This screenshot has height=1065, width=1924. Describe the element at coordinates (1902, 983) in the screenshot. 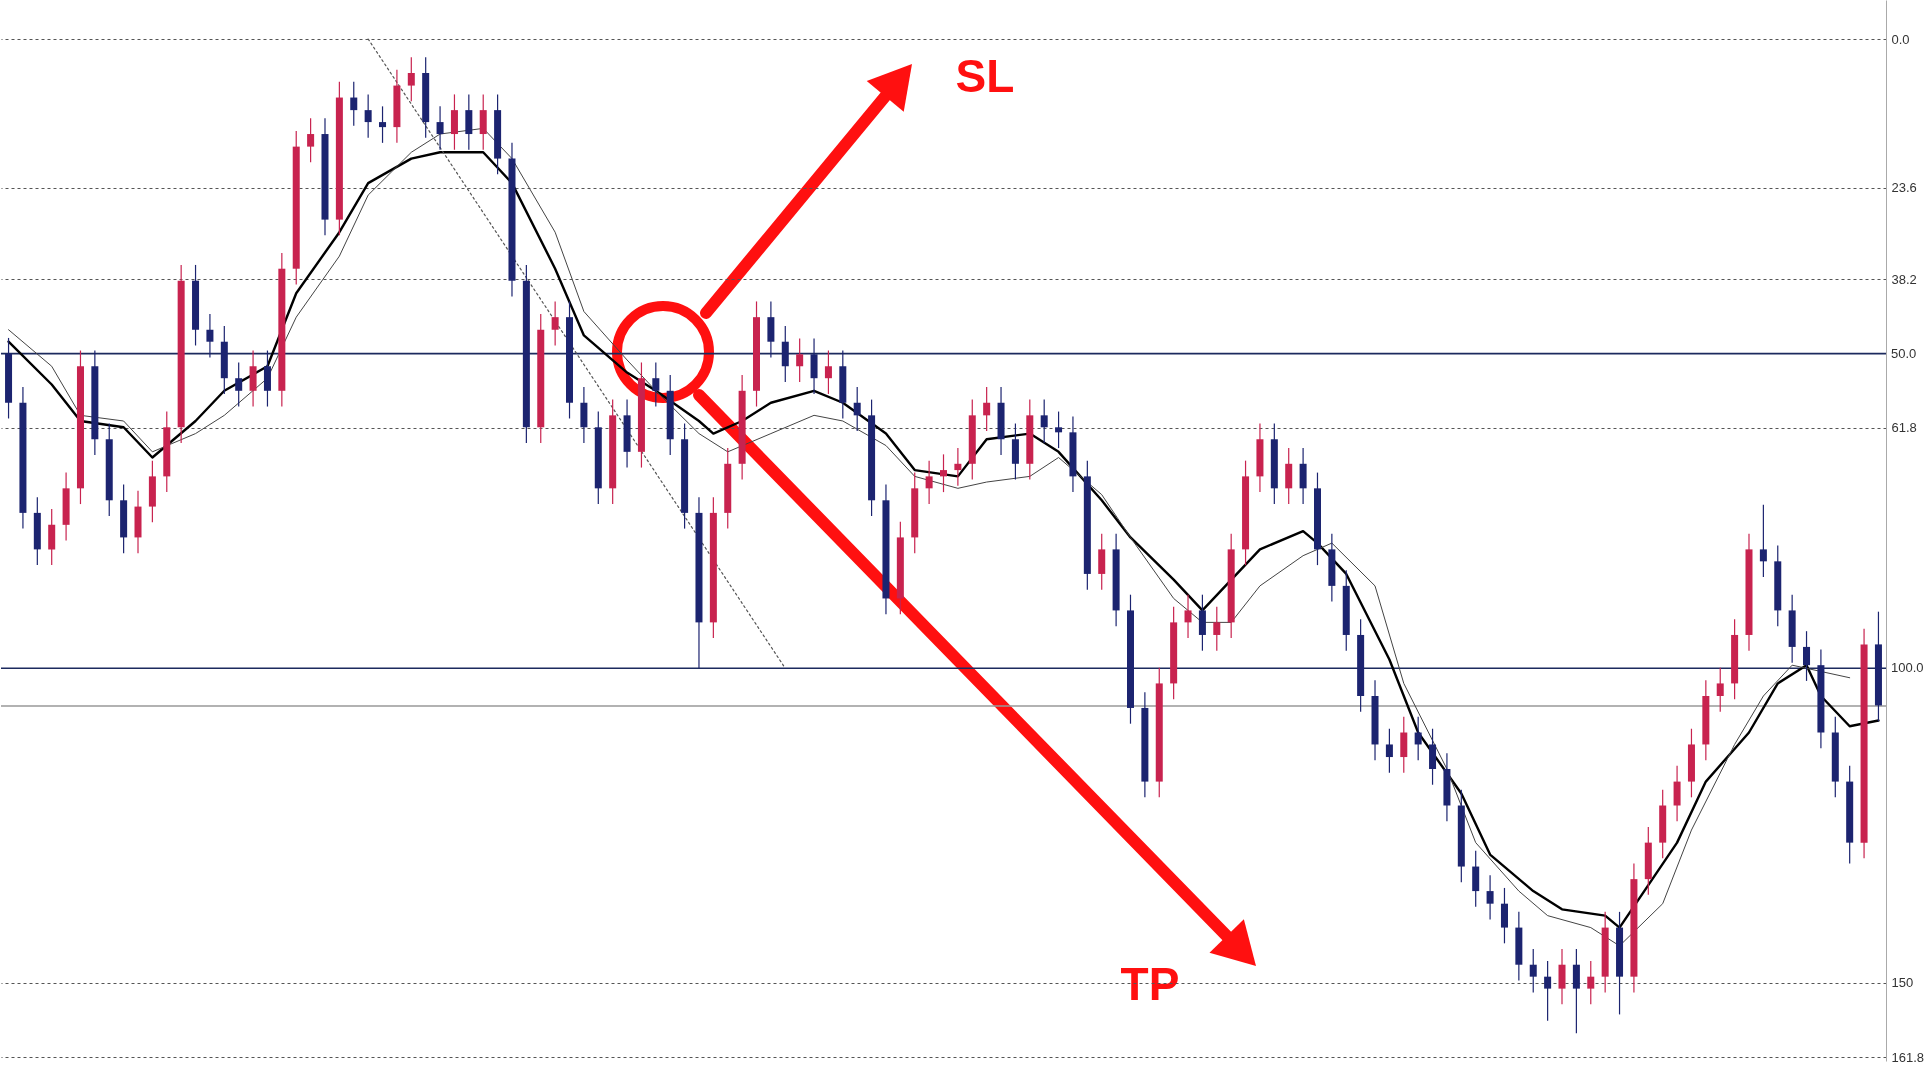

I see `y-tick-label: 150` at that location.